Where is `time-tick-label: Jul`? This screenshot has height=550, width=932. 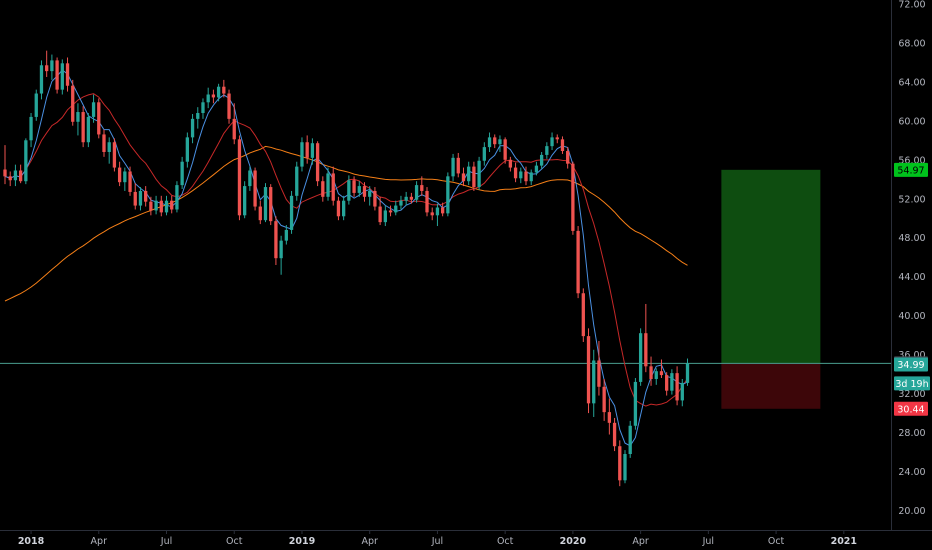 time-tick-label: Jul is located at coordinates (437, 541).